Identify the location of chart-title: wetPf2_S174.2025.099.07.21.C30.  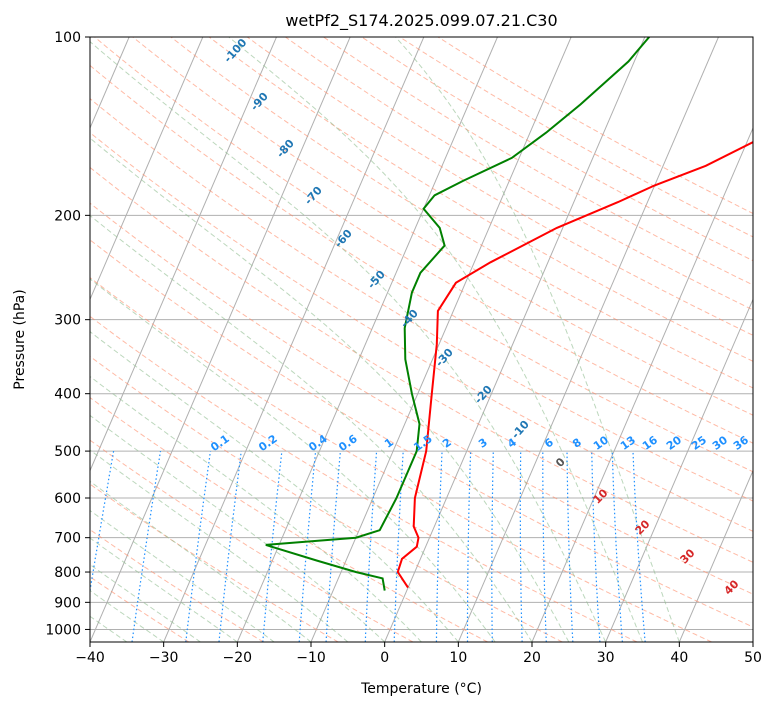
(421, 21).